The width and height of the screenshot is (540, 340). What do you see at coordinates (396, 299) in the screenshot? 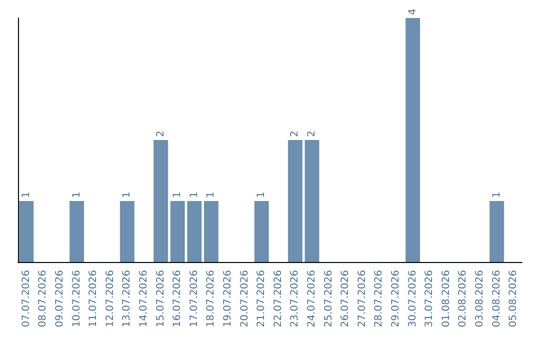
I see `x-tick-label: 29.07.2026` at bounding box center [396, 299].